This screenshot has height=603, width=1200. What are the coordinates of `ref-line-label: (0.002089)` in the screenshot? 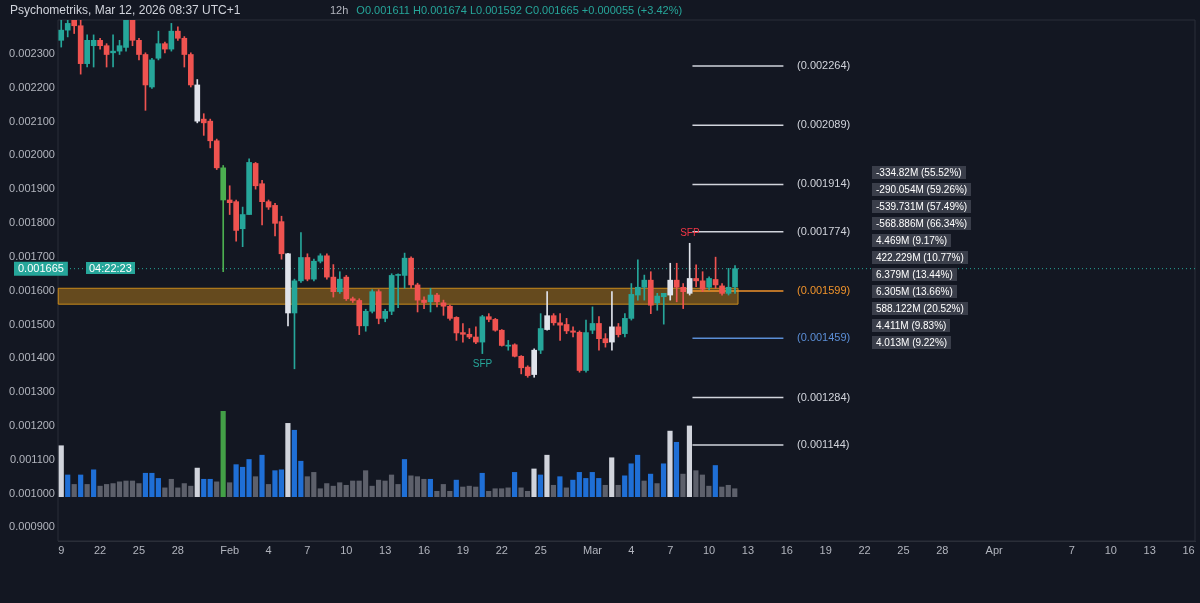 It's located at (824, 124).